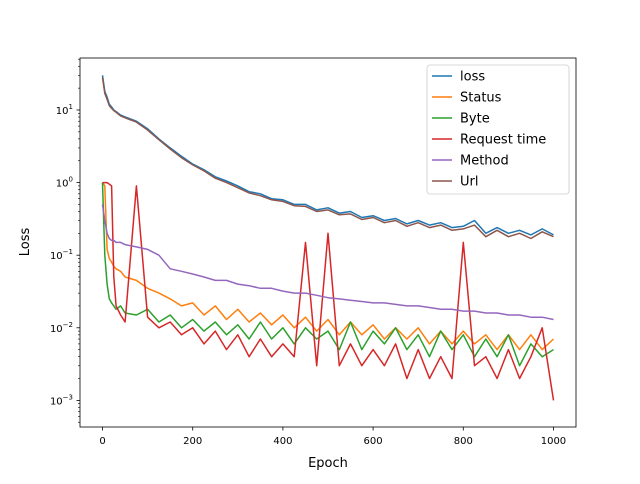  I want to click on x-tick-label: 1000, so click(553, 441).